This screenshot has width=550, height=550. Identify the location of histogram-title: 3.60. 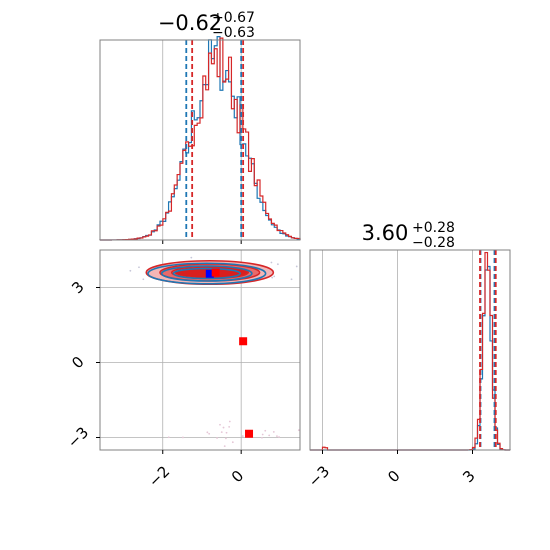
(385, 233).